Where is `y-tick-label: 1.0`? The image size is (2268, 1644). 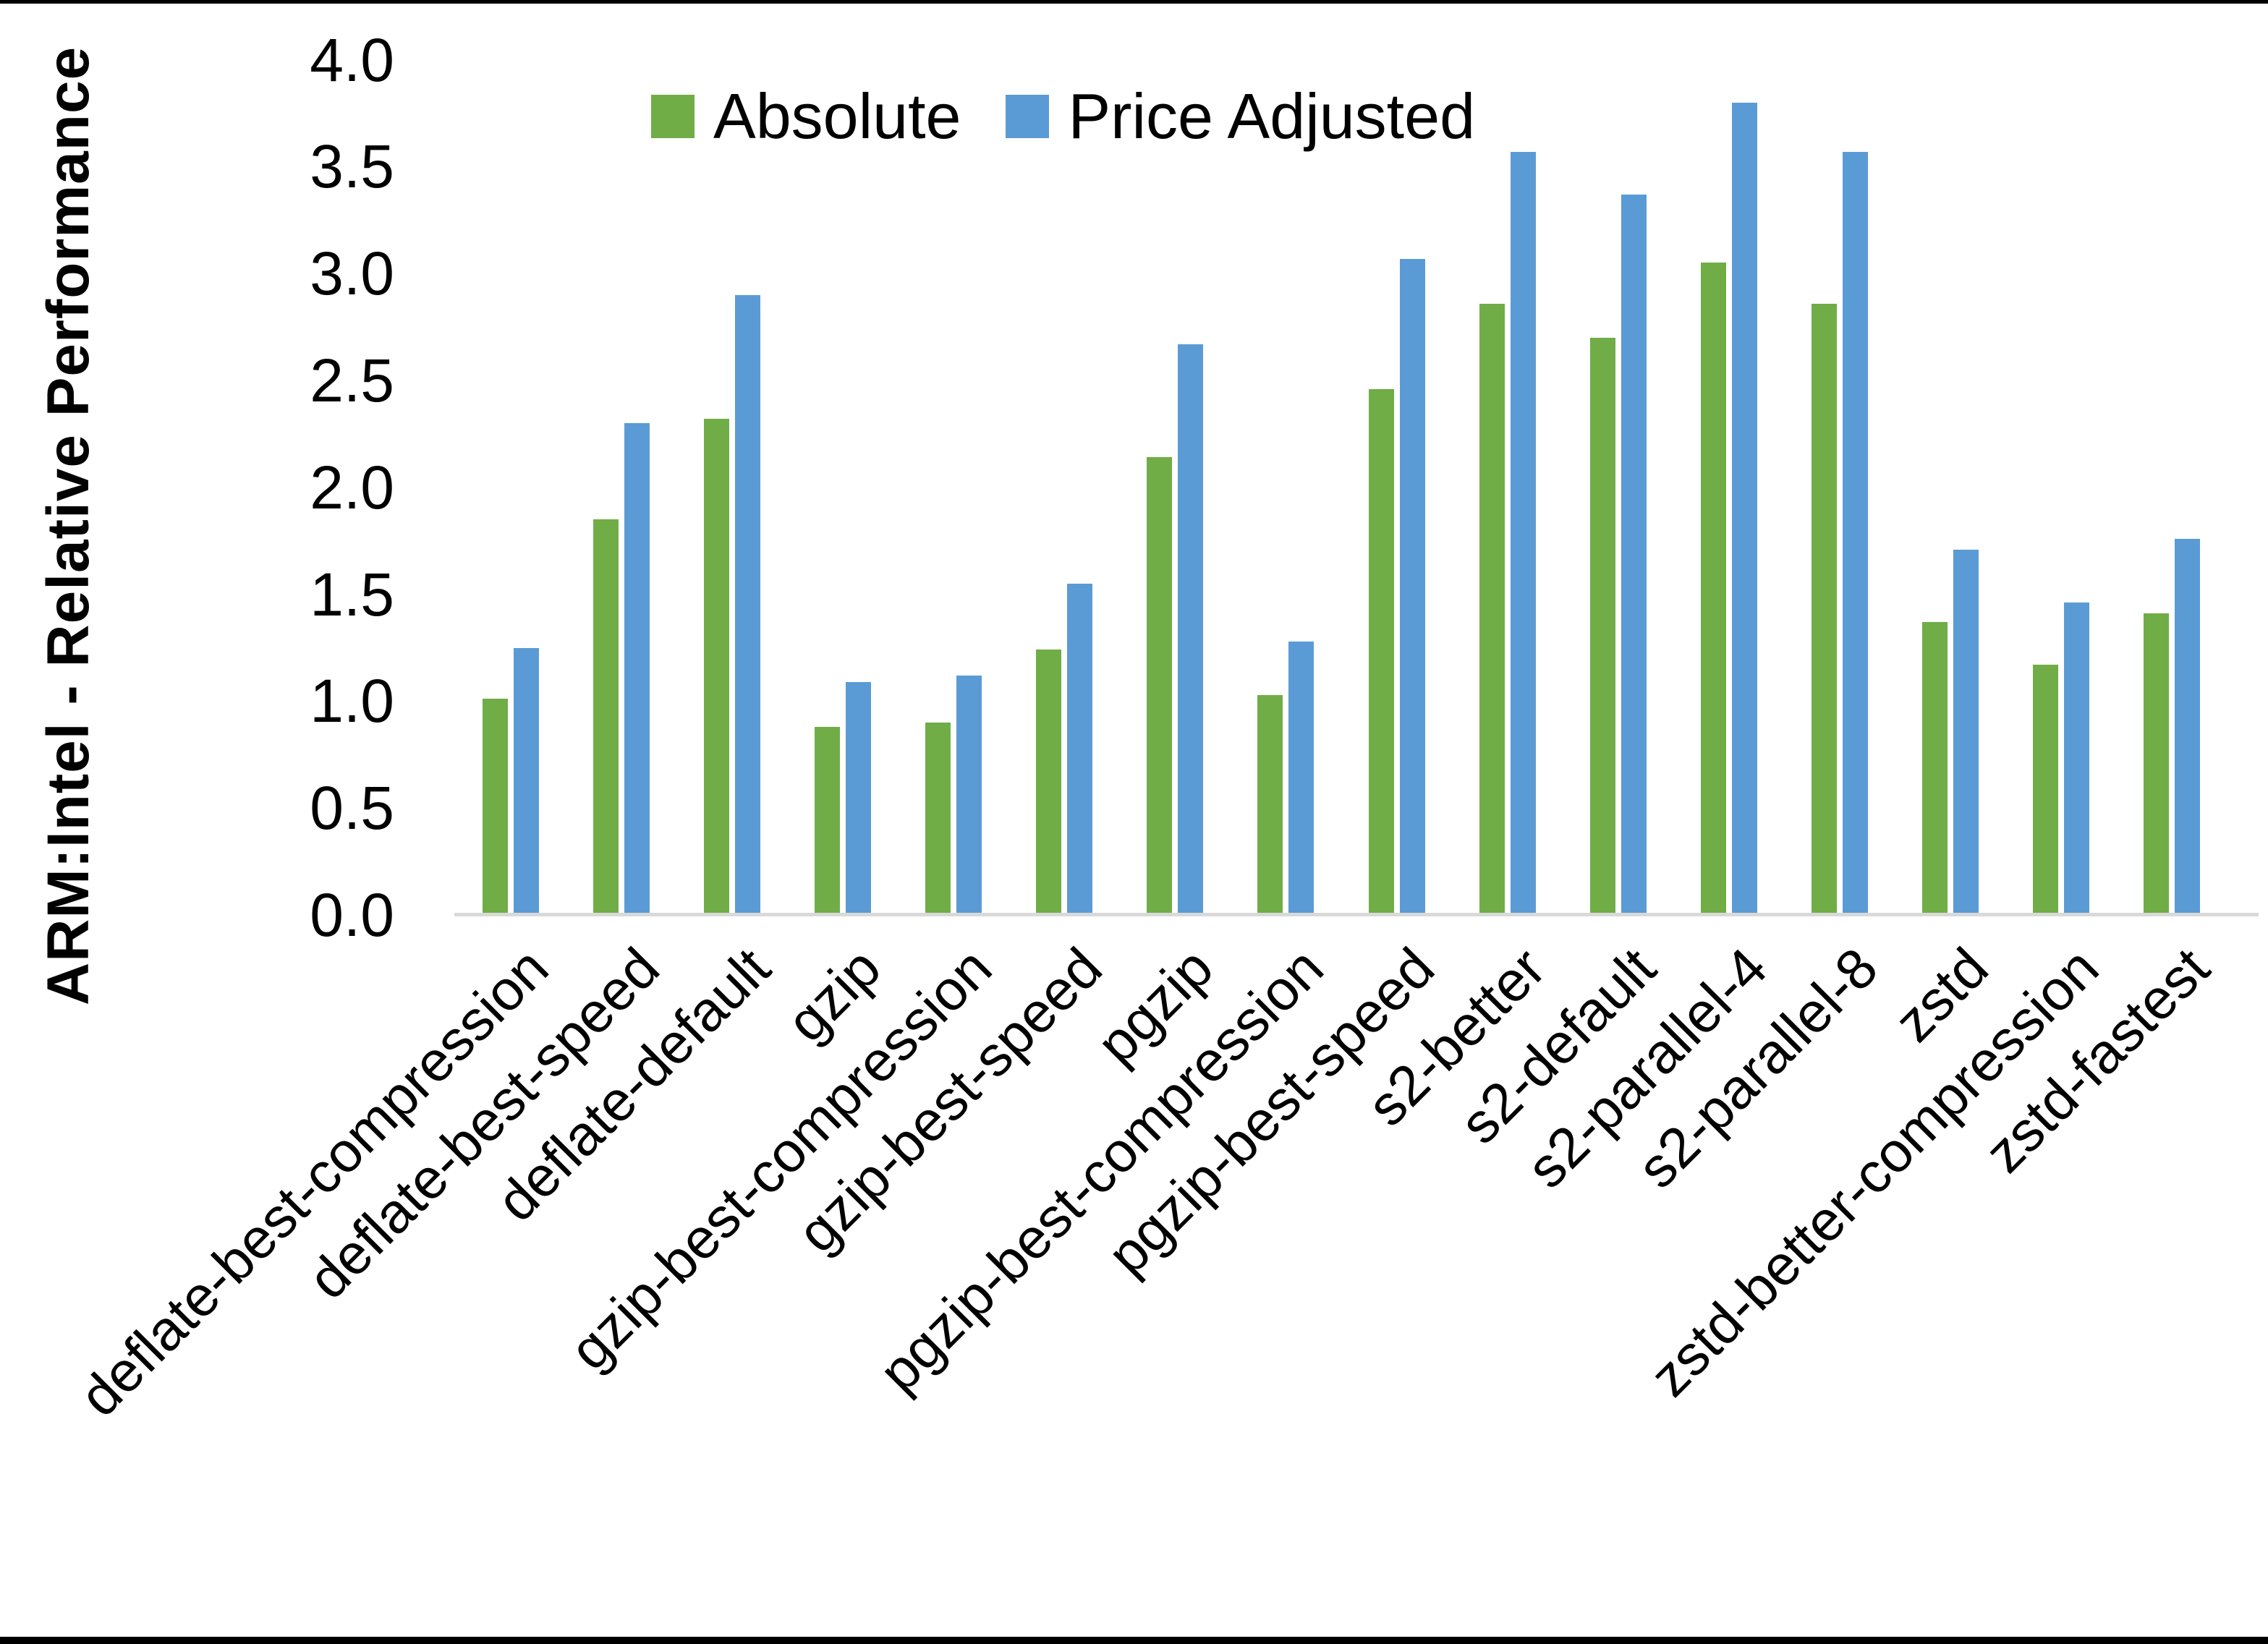 y-tick-label: 1.0 is located at coordinates (352, 701).